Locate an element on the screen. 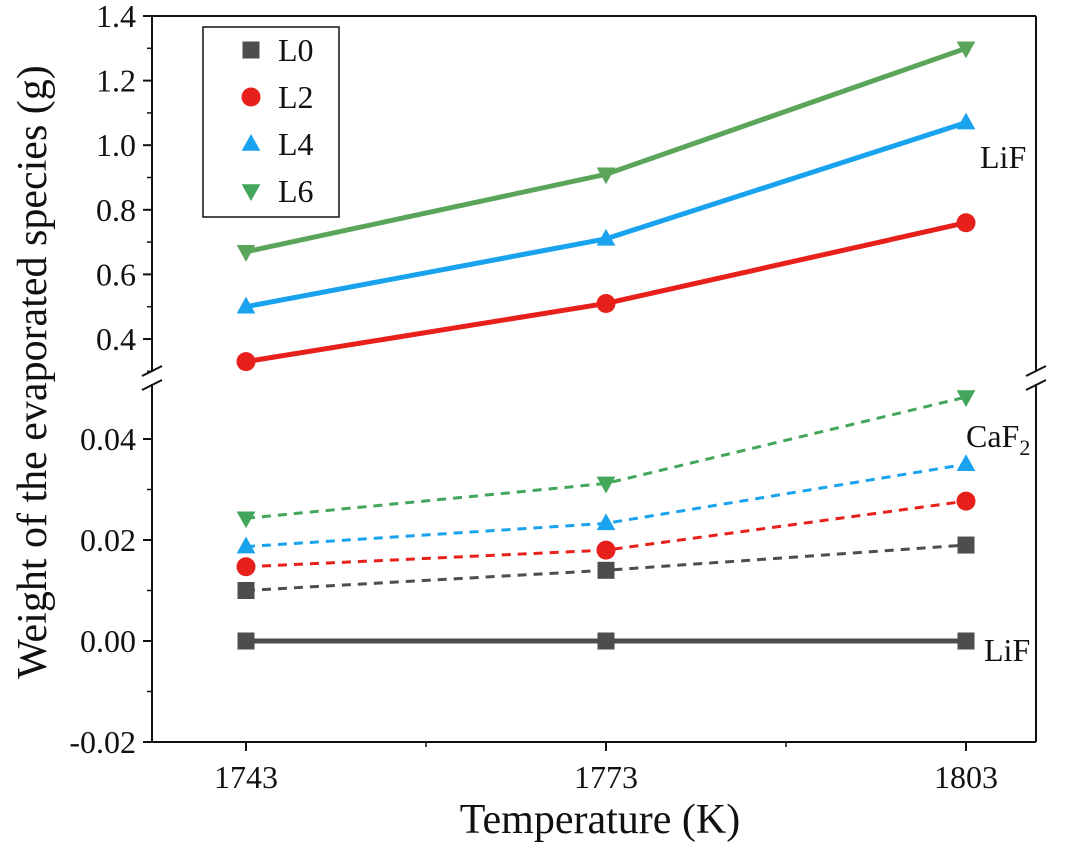  series-l0-caf2-lower is located at coordinates (606, 567).